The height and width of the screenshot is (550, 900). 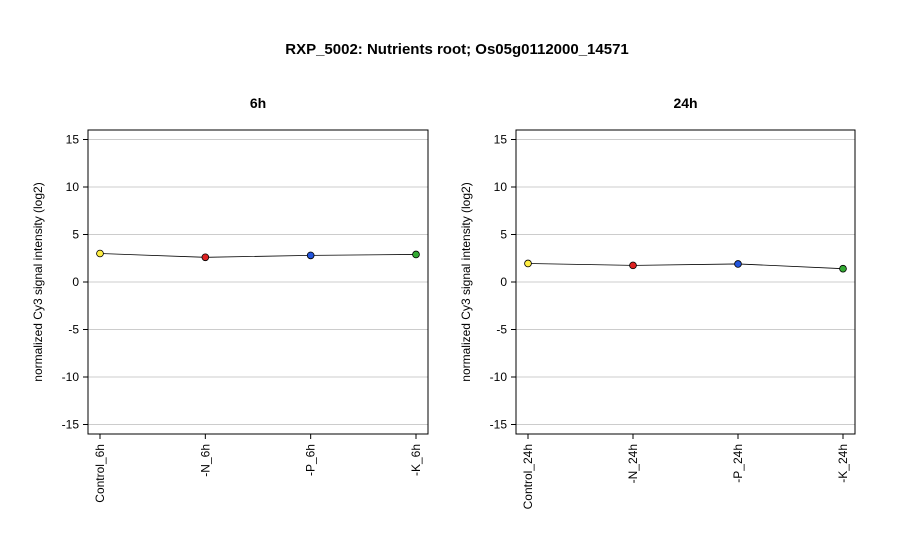 I want to click on x-tick-label: -P_24h, so click(x=738, y=463).